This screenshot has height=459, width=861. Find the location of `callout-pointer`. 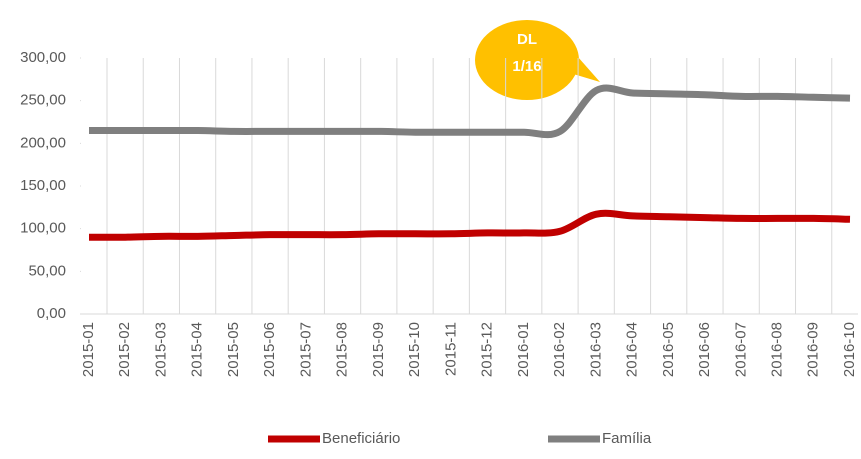

callout-pointer is located at coordinates (580, 65).